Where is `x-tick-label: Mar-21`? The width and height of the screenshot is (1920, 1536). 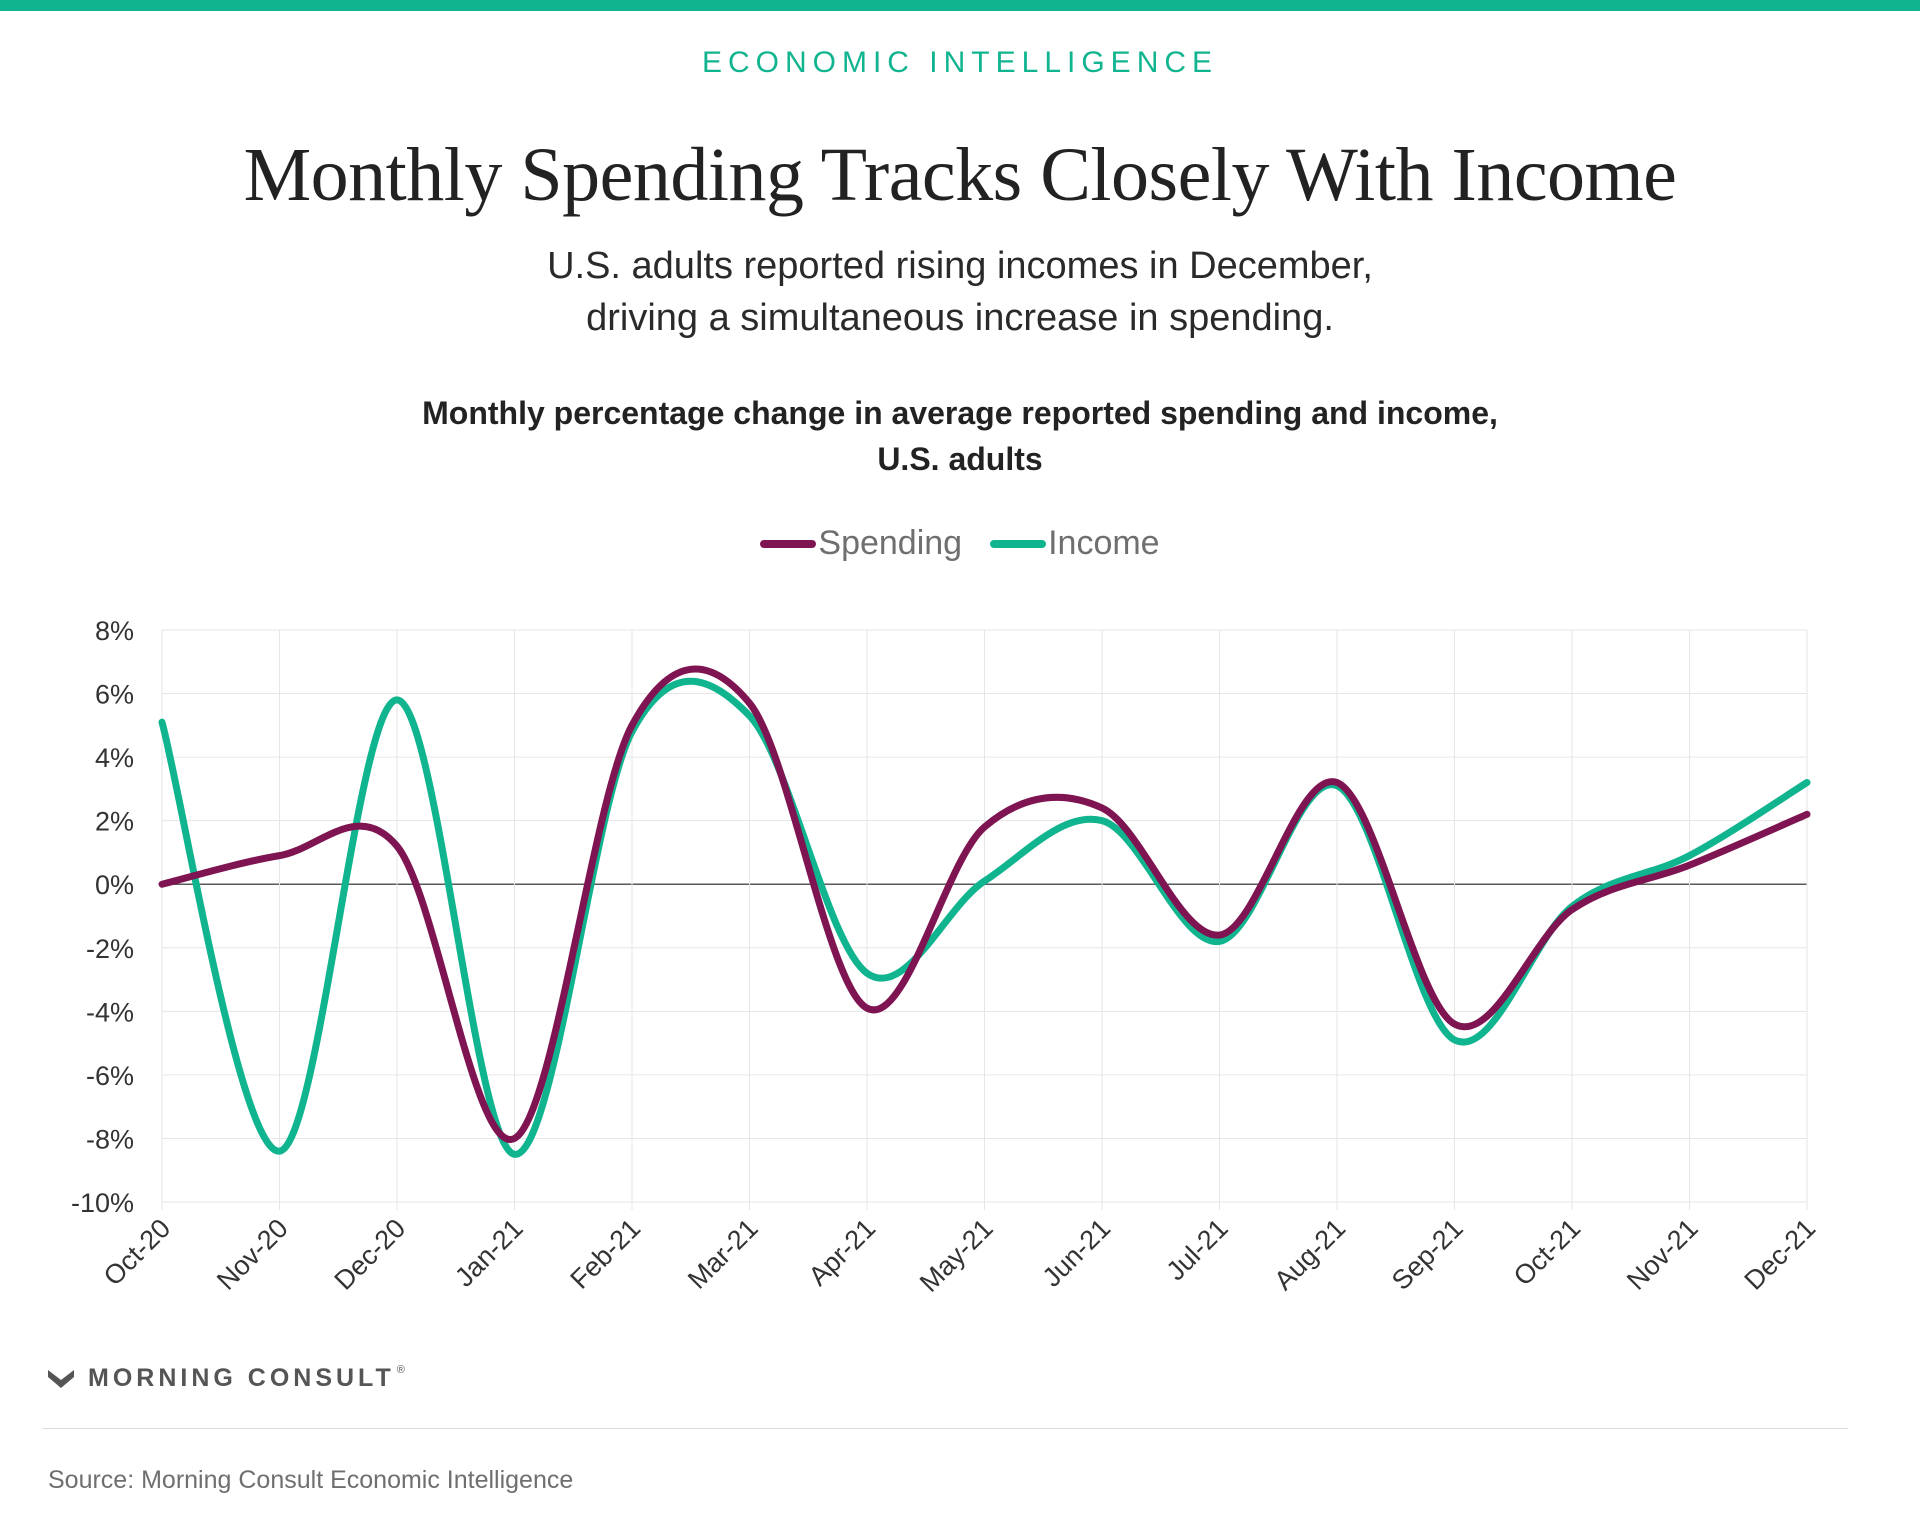
x-tick-label: Mar-21 is located at coordinates (723, 1254).